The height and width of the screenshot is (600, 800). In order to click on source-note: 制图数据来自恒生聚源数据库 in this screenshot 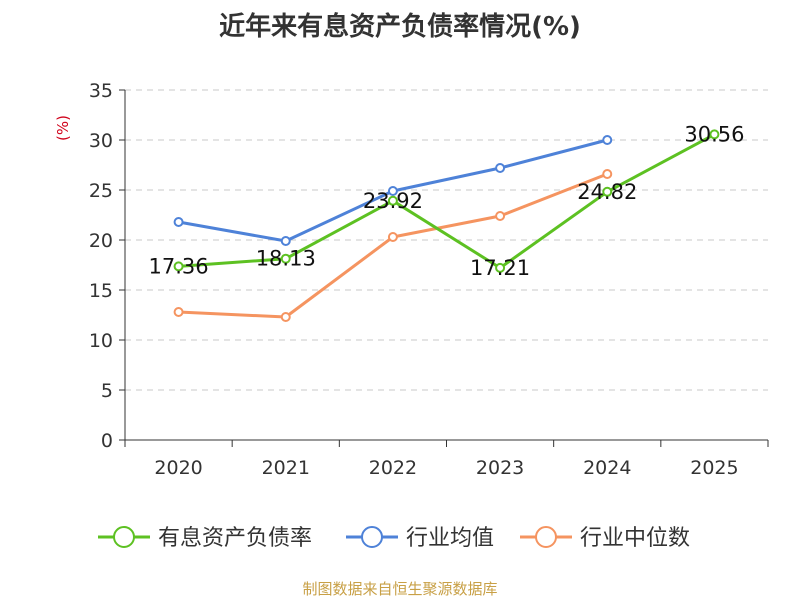, I will do `click(400, 589)`.